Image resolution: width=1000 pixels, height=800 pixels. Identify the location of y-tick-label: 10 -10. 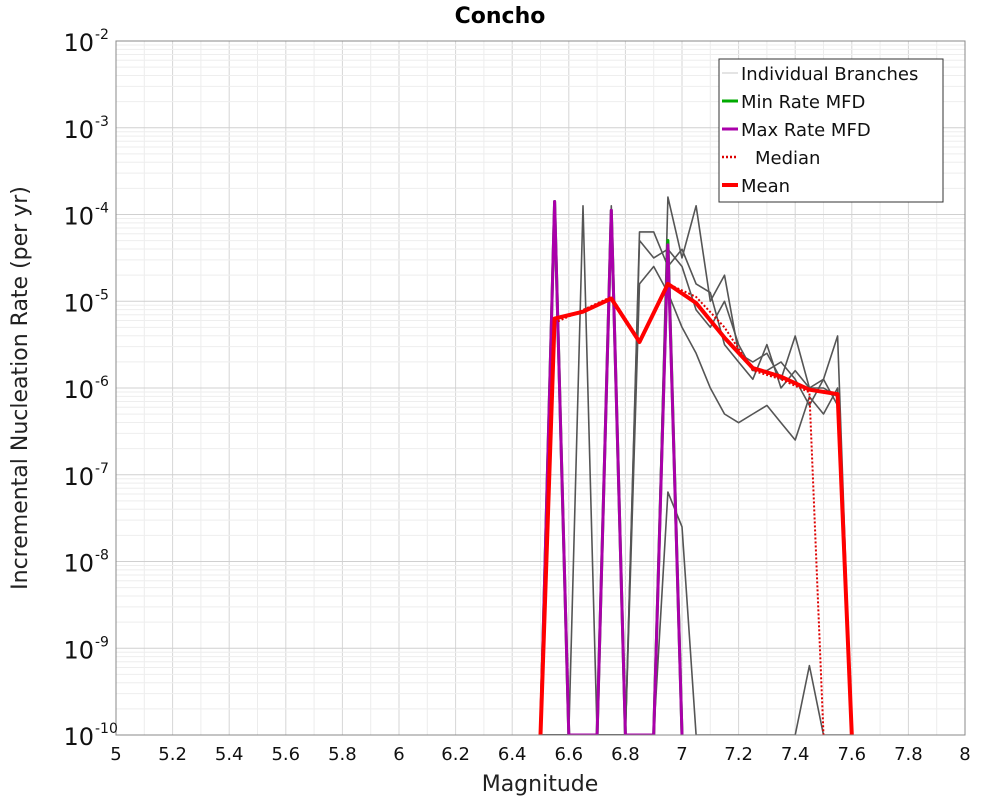
(90, 736).